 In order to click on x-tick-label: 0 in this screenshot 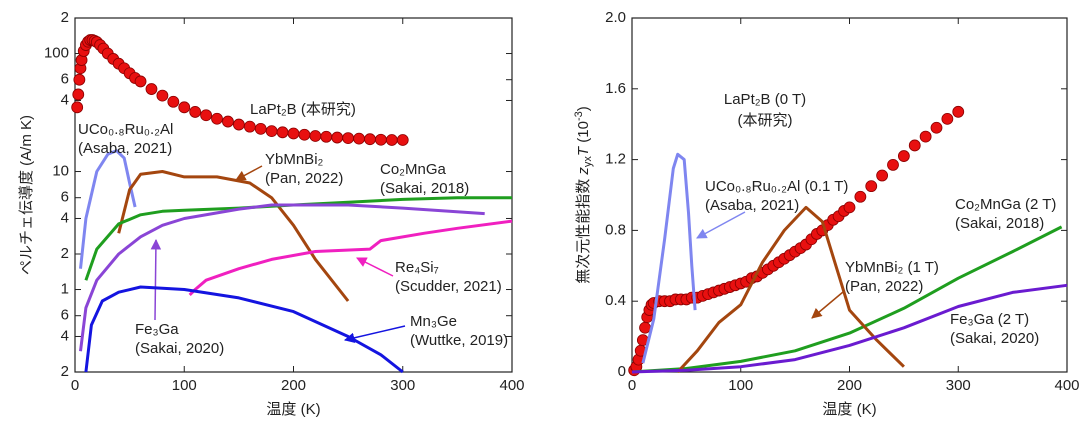, I will do `click(632, 385)`.